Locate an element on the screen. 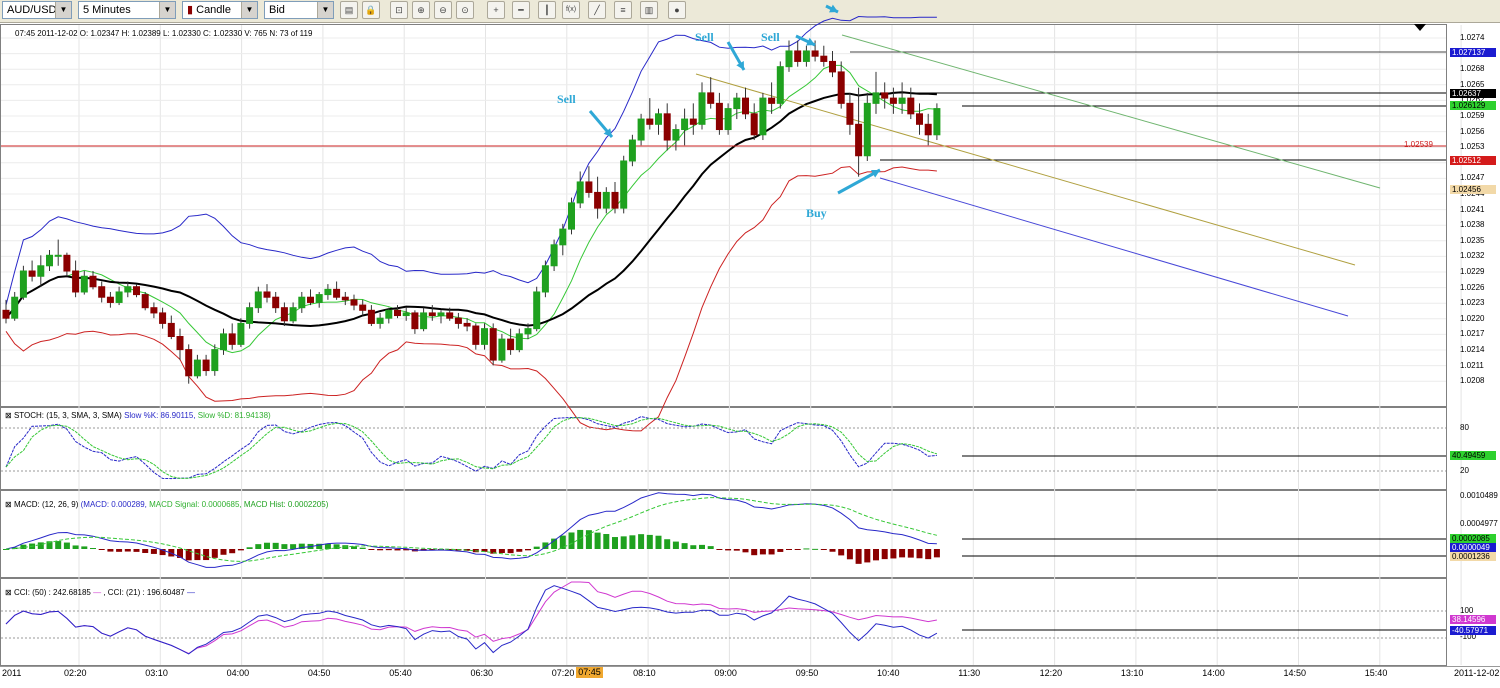  time-tick: 09:50 is located at coordinates (807, 673).